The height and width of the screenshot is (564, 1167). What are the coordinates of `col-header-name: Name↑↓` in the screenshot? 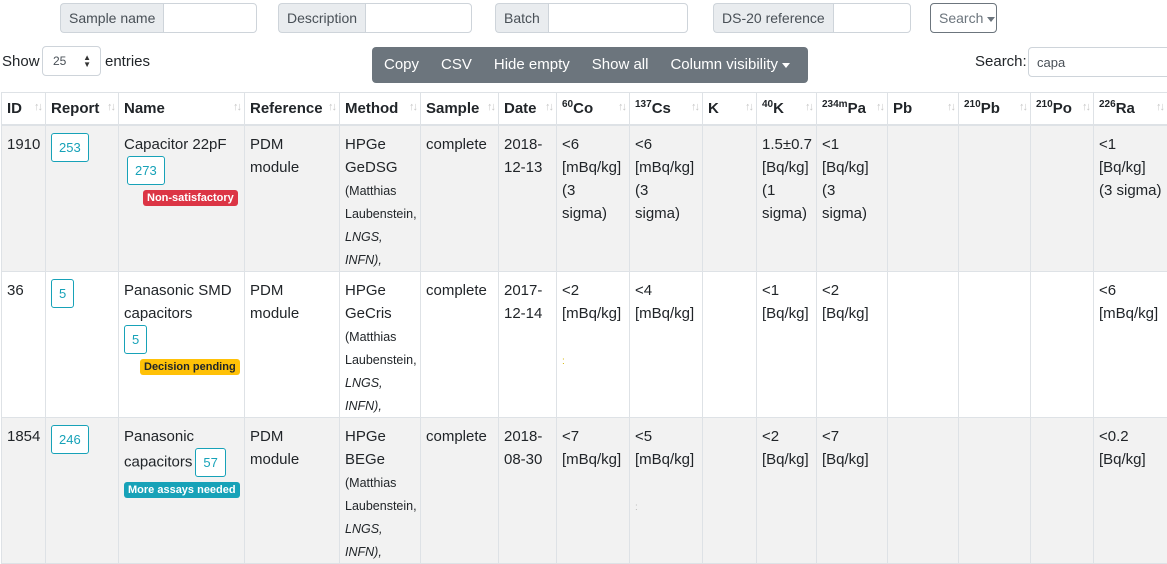 It's located at (182, 109).